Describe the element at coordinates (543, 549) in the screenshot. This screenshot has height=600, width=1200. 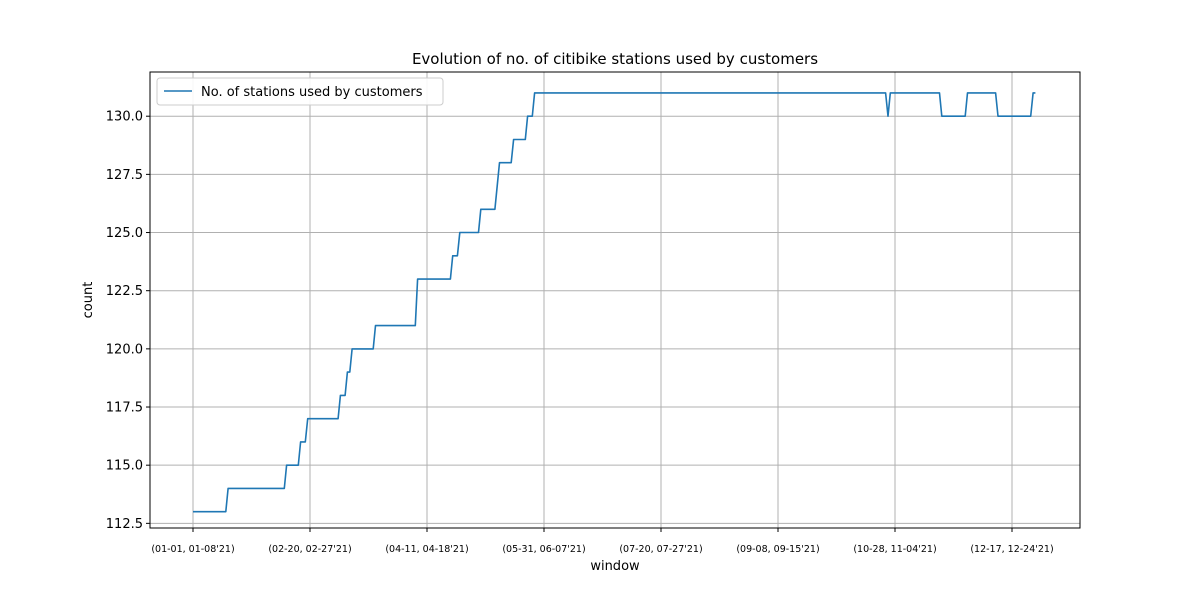
I see `x-tick-label: (05-31, 06-07'21)` at that location.